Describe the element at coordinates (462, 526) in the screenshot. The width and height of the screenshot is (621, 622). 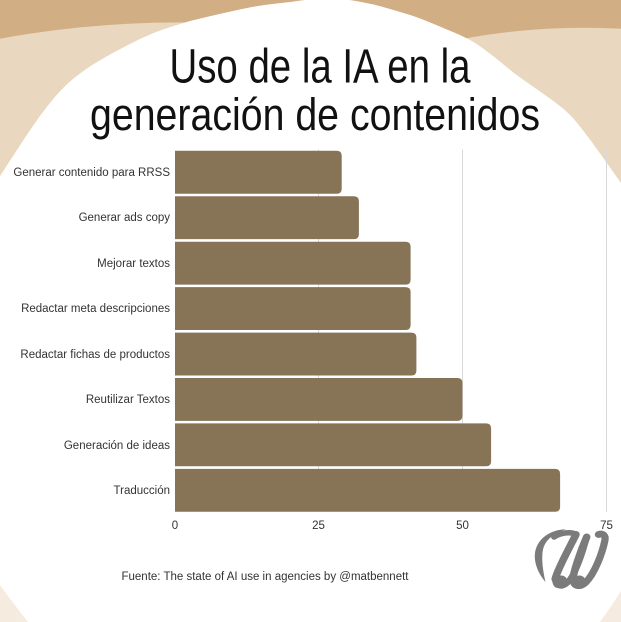
I see `svg-text: 50` at that location.